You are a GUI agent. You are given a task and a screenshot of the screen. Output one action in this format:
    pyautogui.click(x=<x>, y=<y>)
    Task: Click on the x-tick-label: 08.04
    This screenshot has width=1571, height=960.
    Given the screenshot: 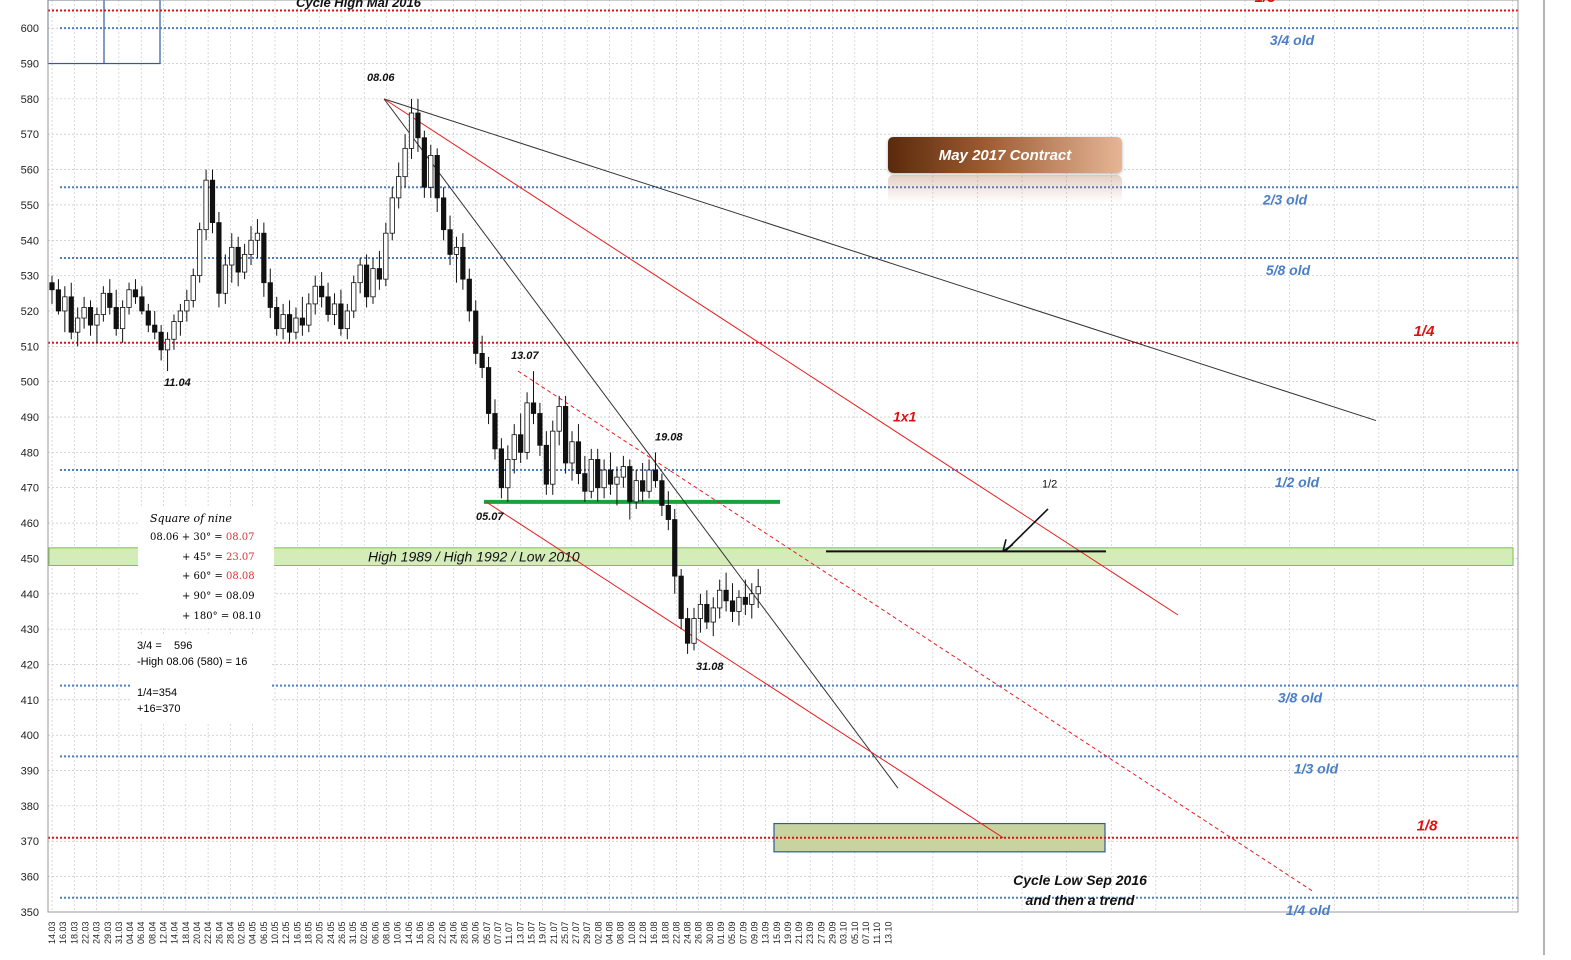 What is the action you would take?
    pyautogui.click(x=152, y=932)
    